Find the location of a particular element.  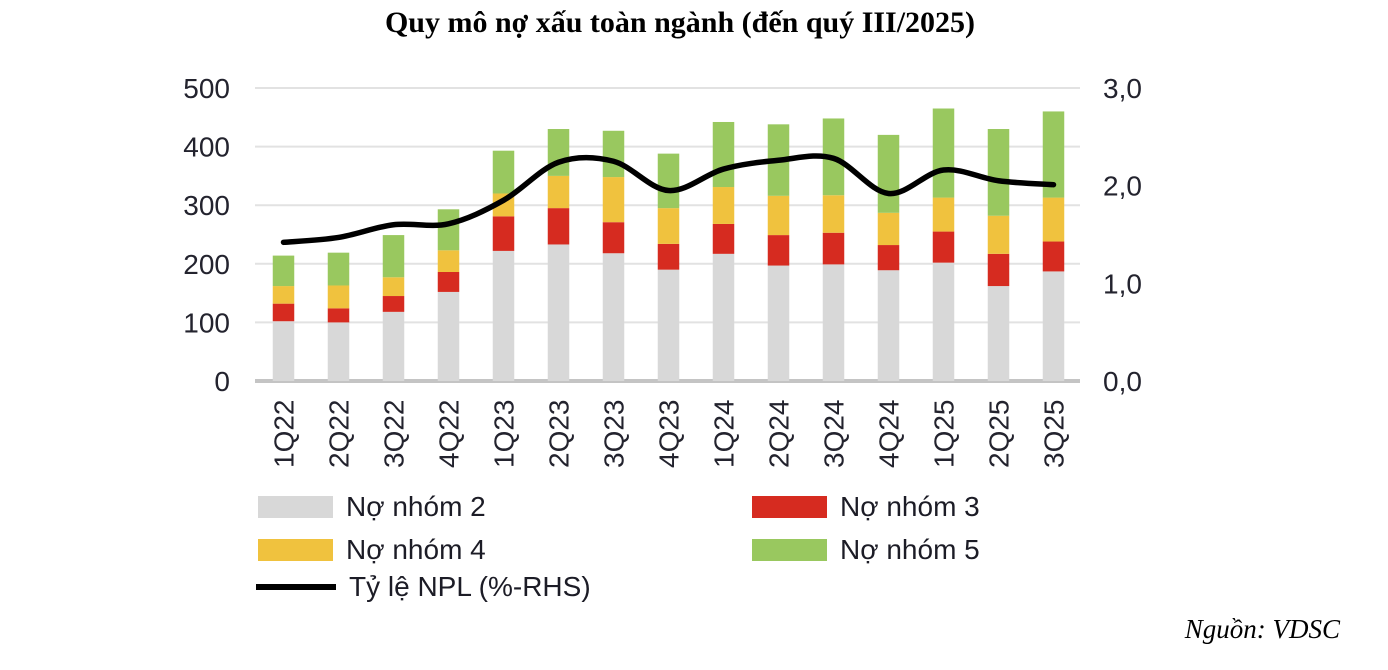

x-axis-category-label: 1Q25 is located at coordinates (944, 434).